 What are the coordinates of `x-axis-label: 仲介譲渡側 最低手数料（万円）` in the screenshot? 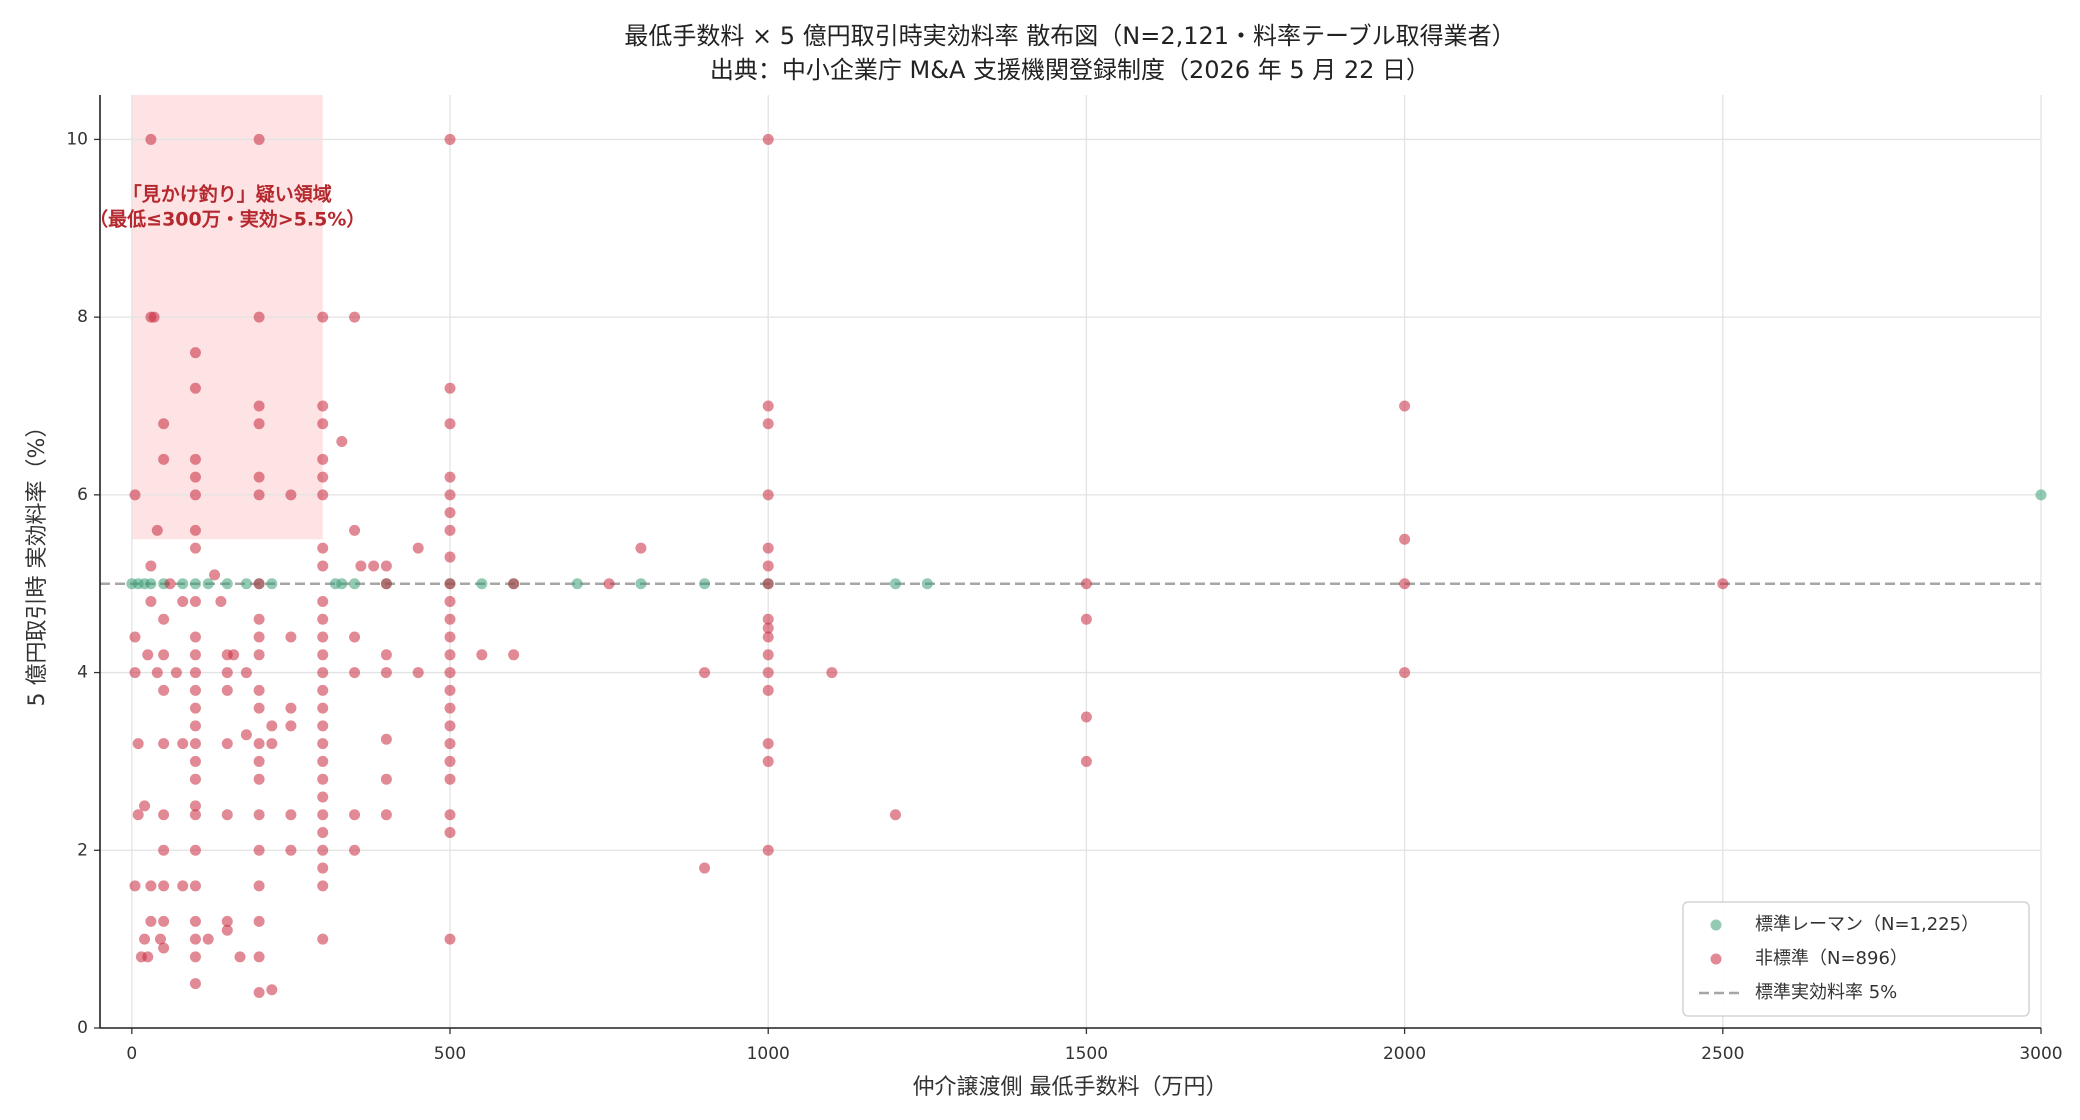 It's located at (1070, 1087).